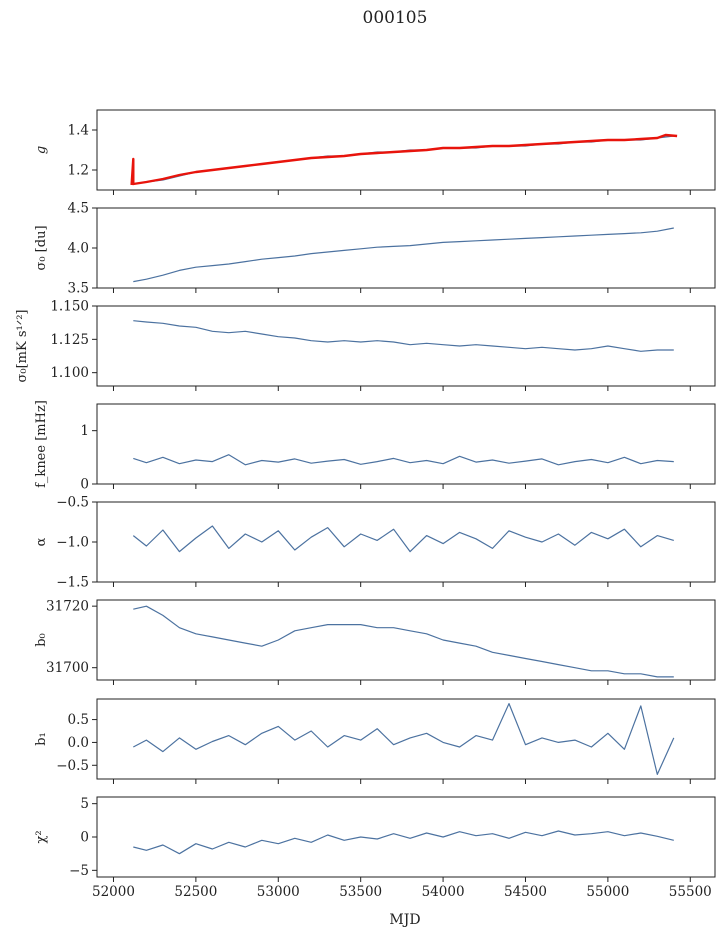 This screenshot has height=936, width=725. I want to click on y-tick-label: 31720, so click(67, 607).